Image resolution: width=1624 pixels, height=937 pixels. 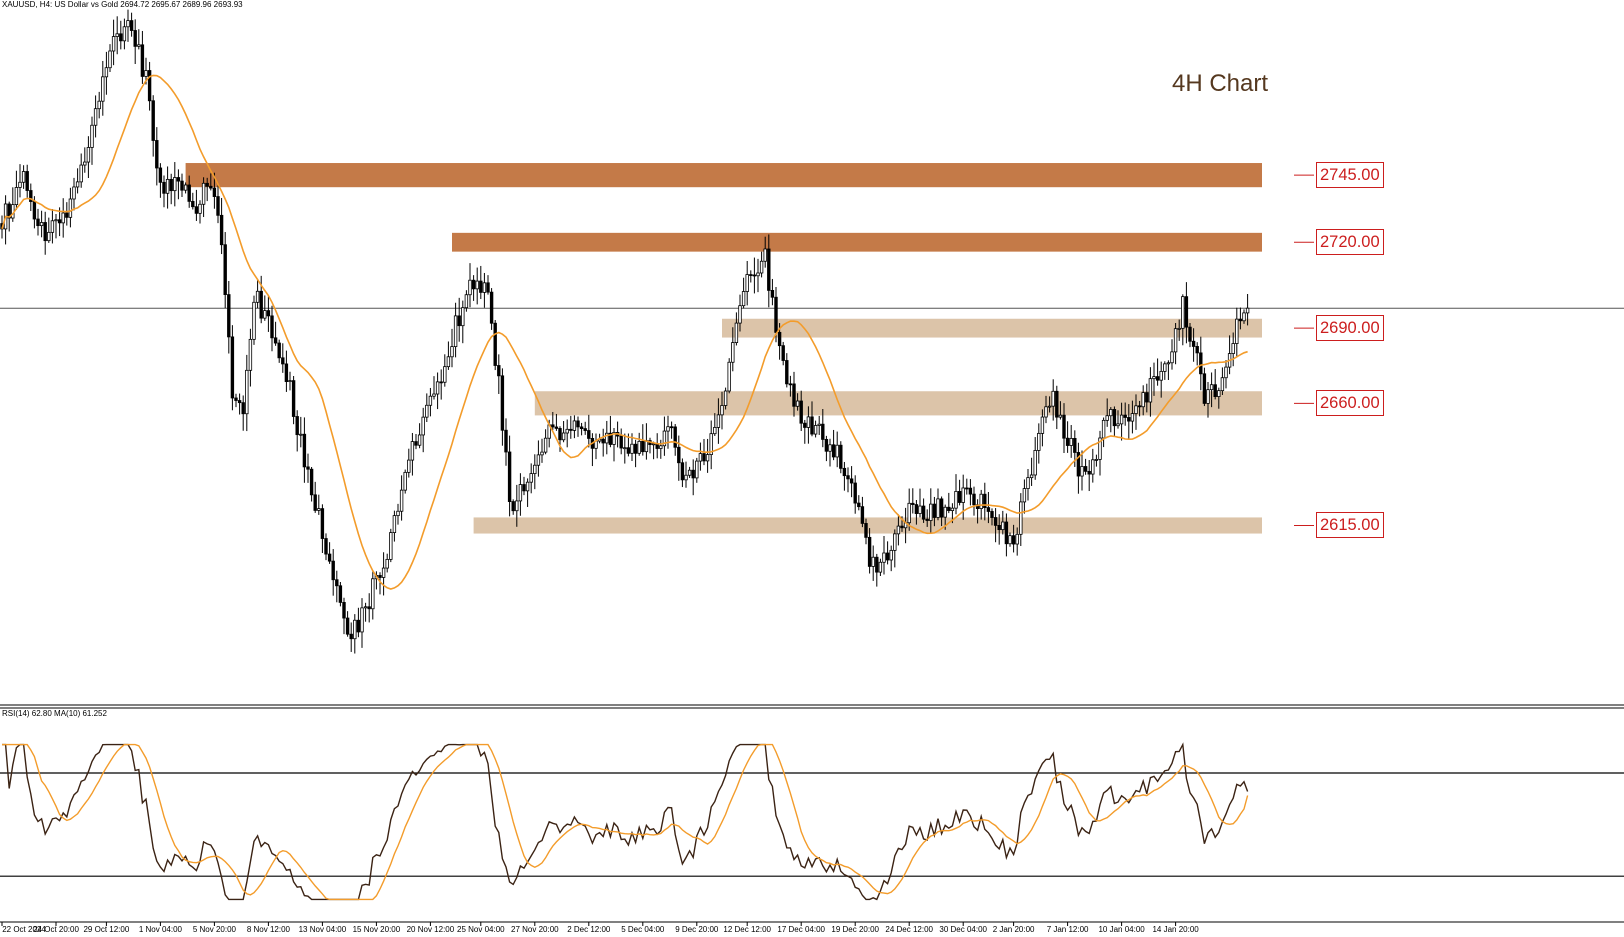 What do you see at coordinates (643, 929) in the screenshot?
I see `time-tick-label: 5 Dec 04:00` at bounding box center [643, 929].